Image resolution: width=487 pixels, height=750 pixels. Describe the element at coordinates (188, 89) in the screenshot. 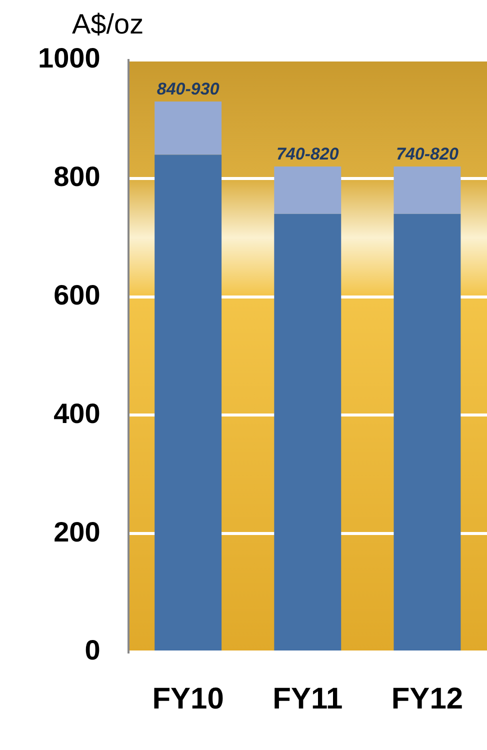

I see `data-label: 840-930` at that location.